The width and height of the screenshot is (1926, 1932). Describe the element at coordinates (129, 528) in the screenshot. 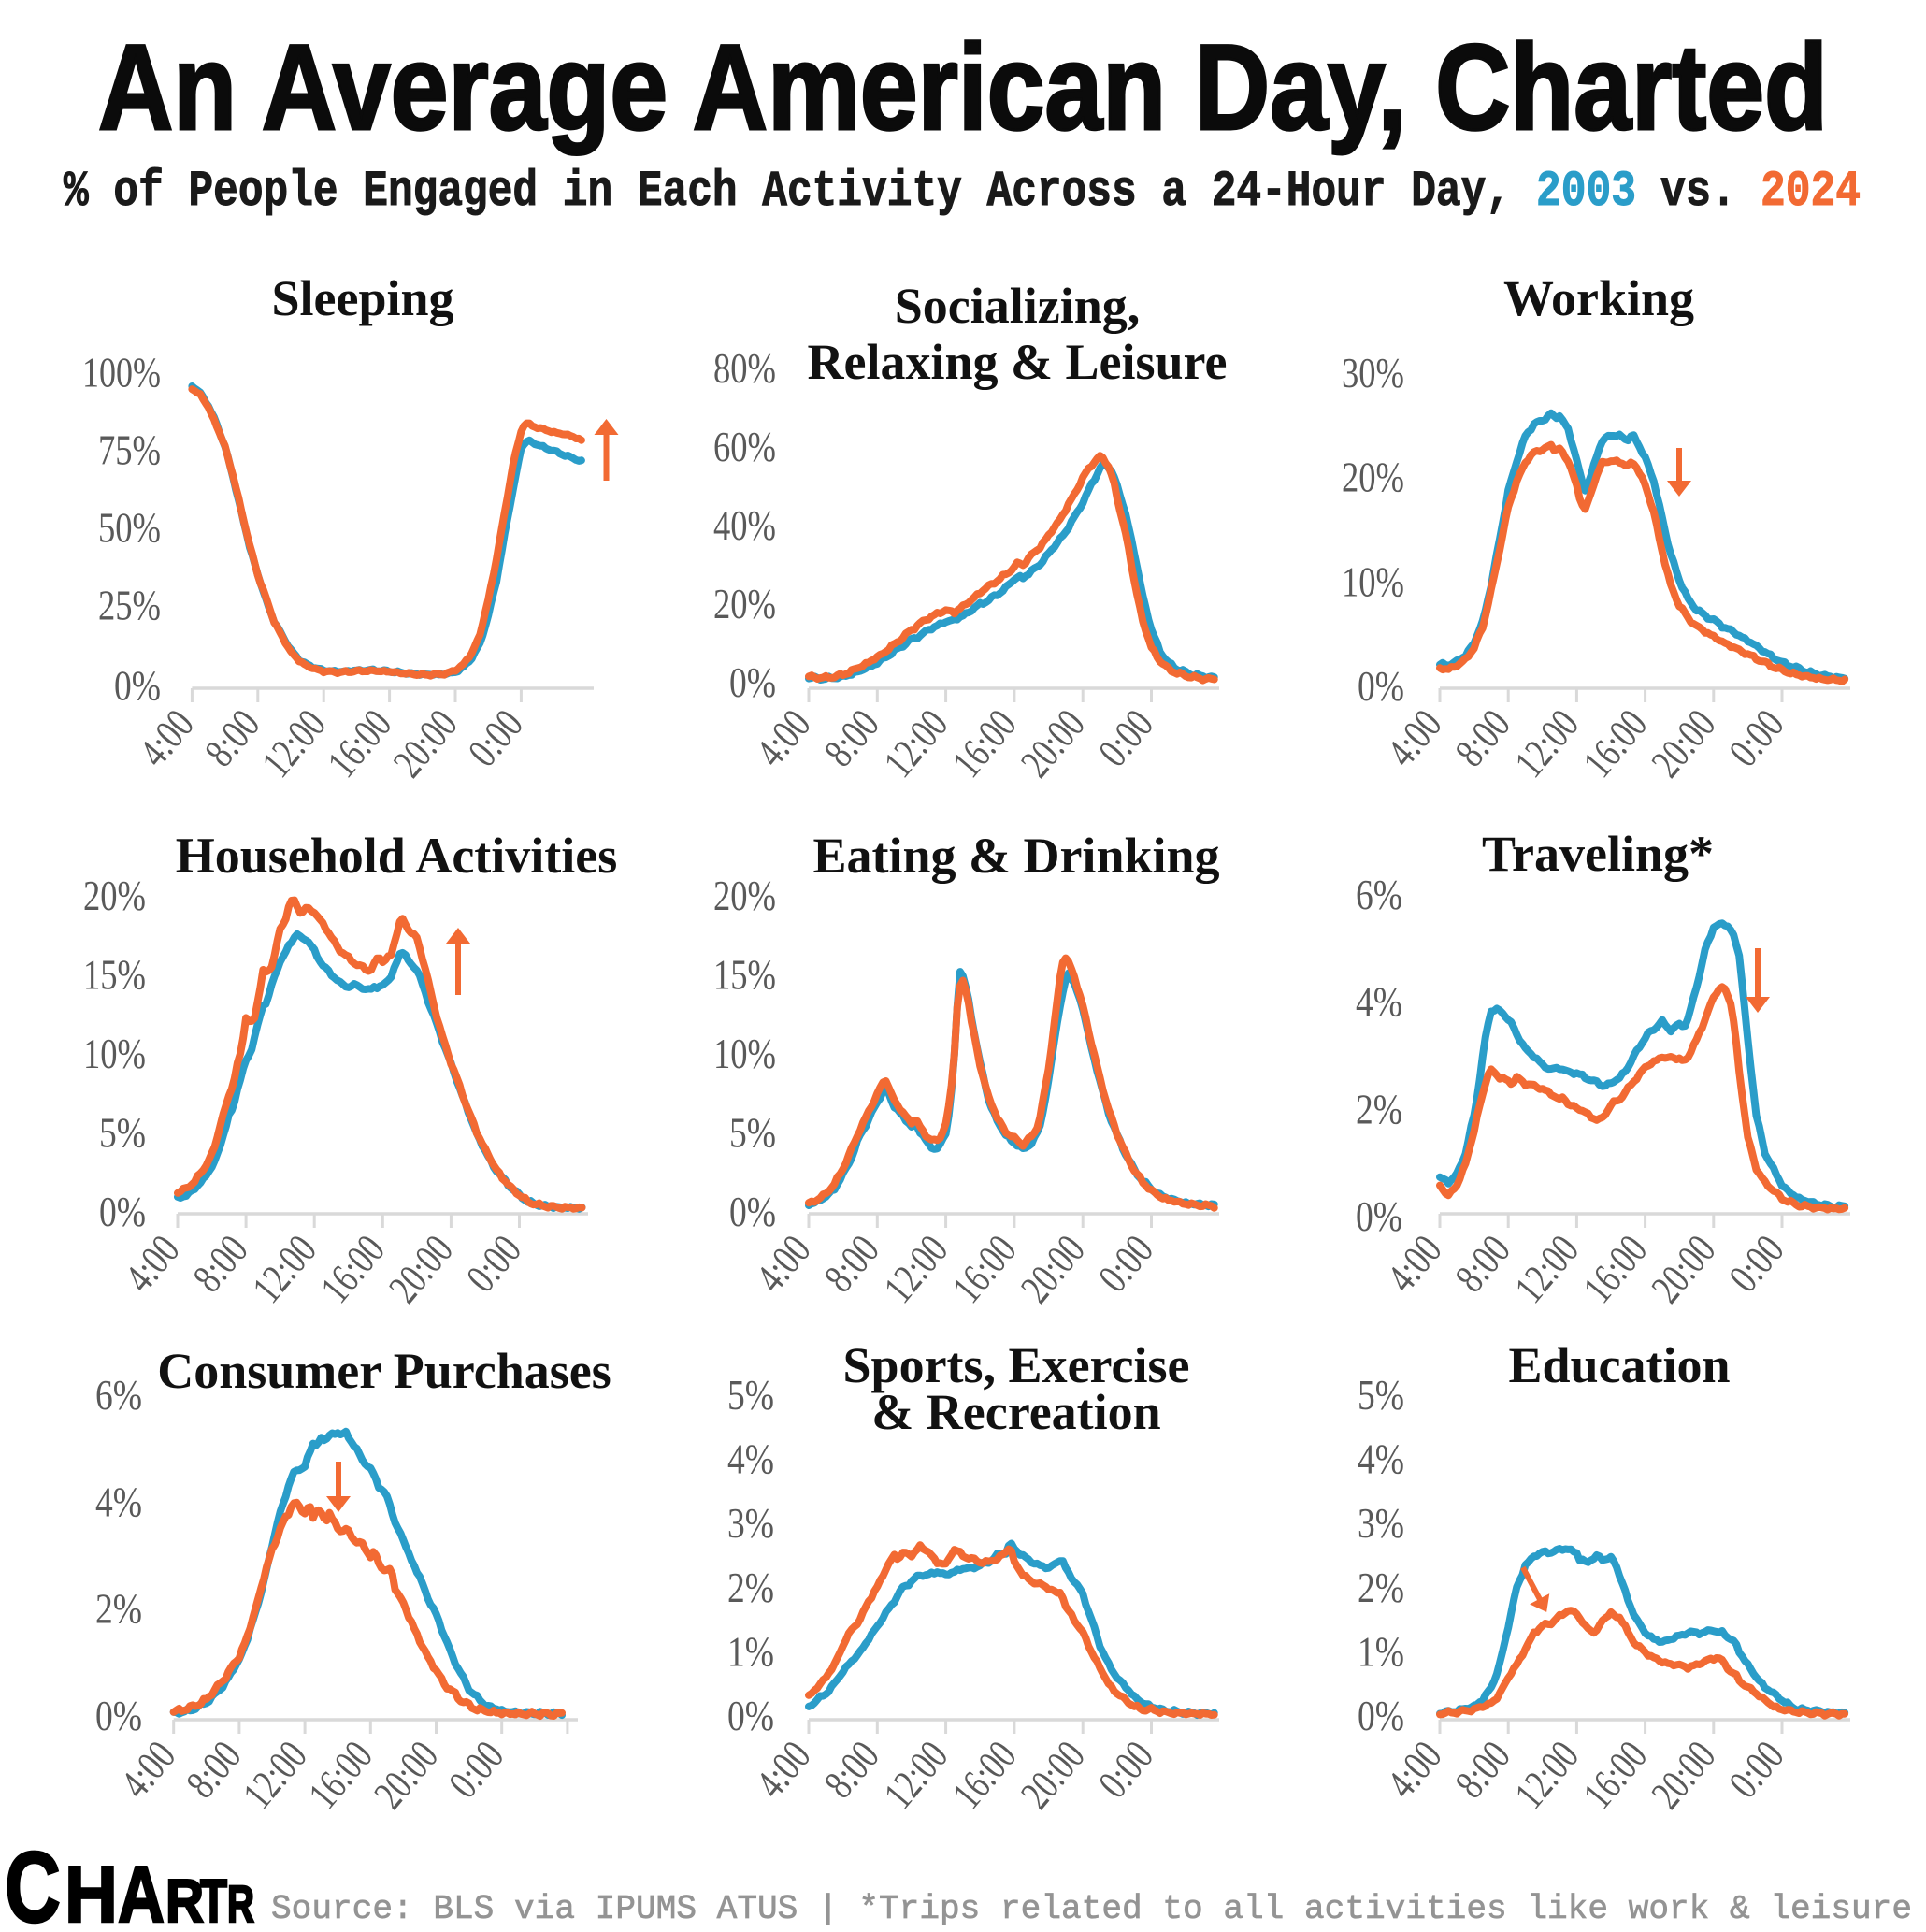

I see `svg-text: 50%` at that location.